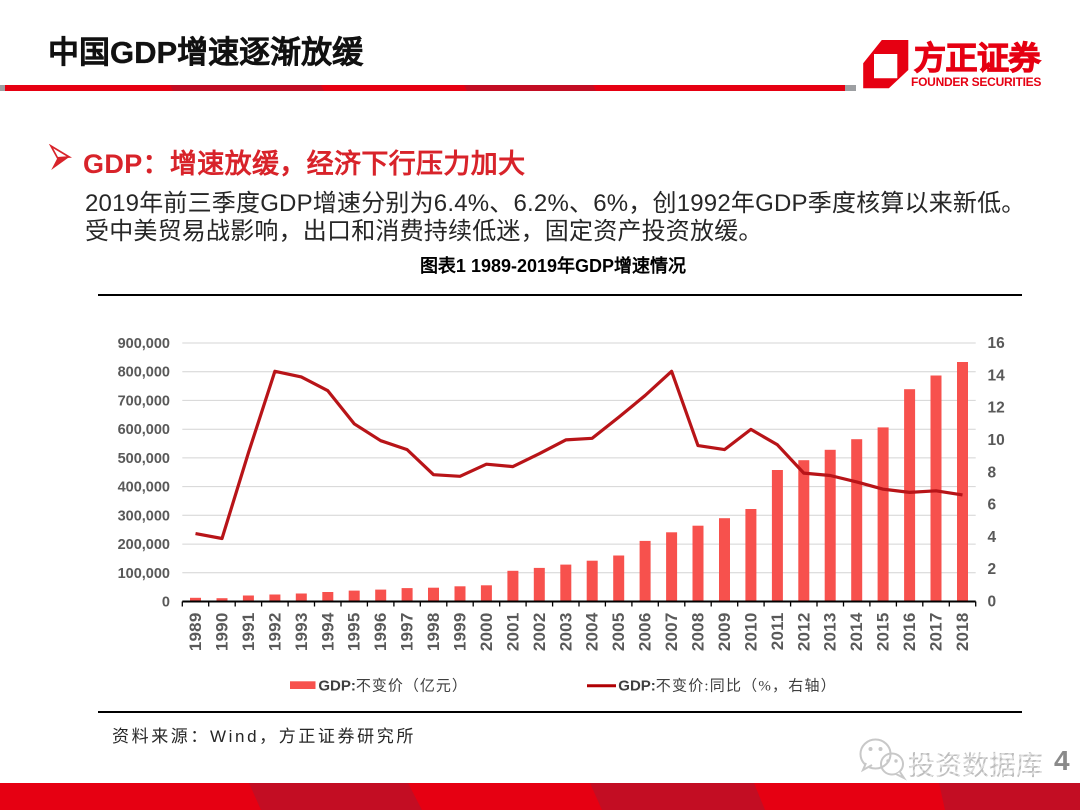 This screenshot has height=810, width=1080. I want to click on svg-text: 2006, so click(645, 632).